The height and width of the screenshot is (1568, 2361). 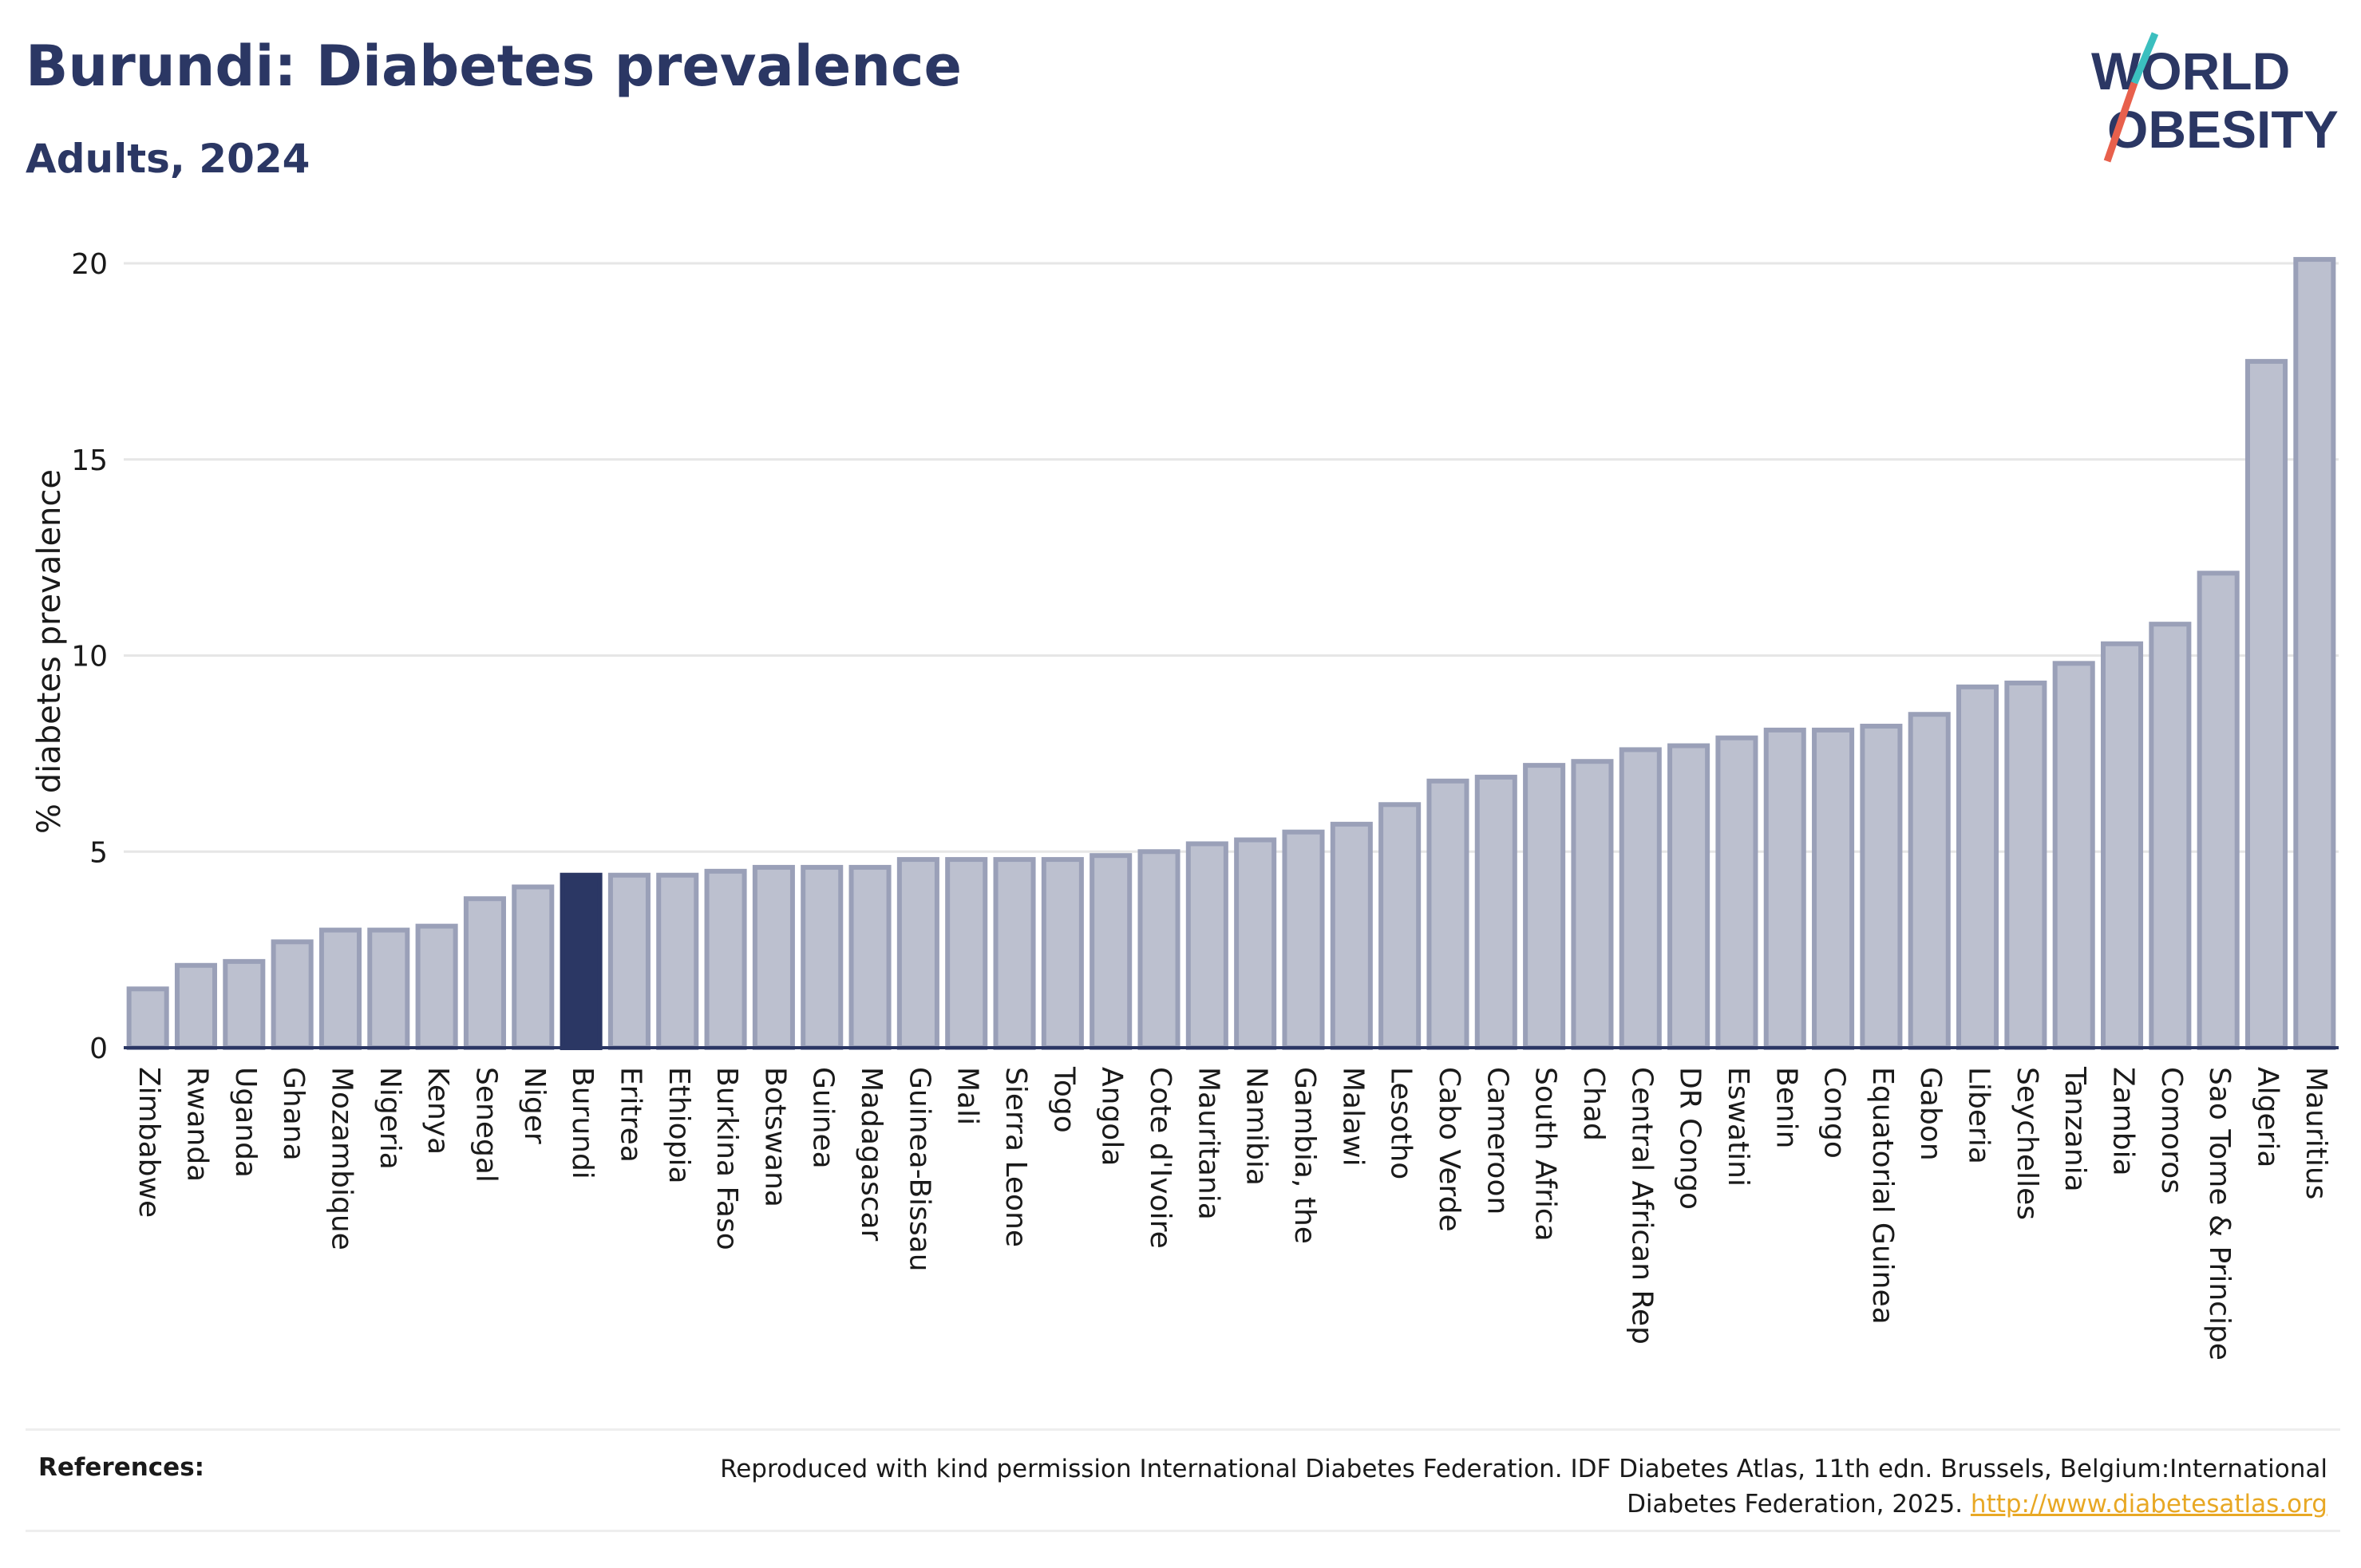 I want to click on x-tick-label: Liberia, so click(x=1979, y=1115).